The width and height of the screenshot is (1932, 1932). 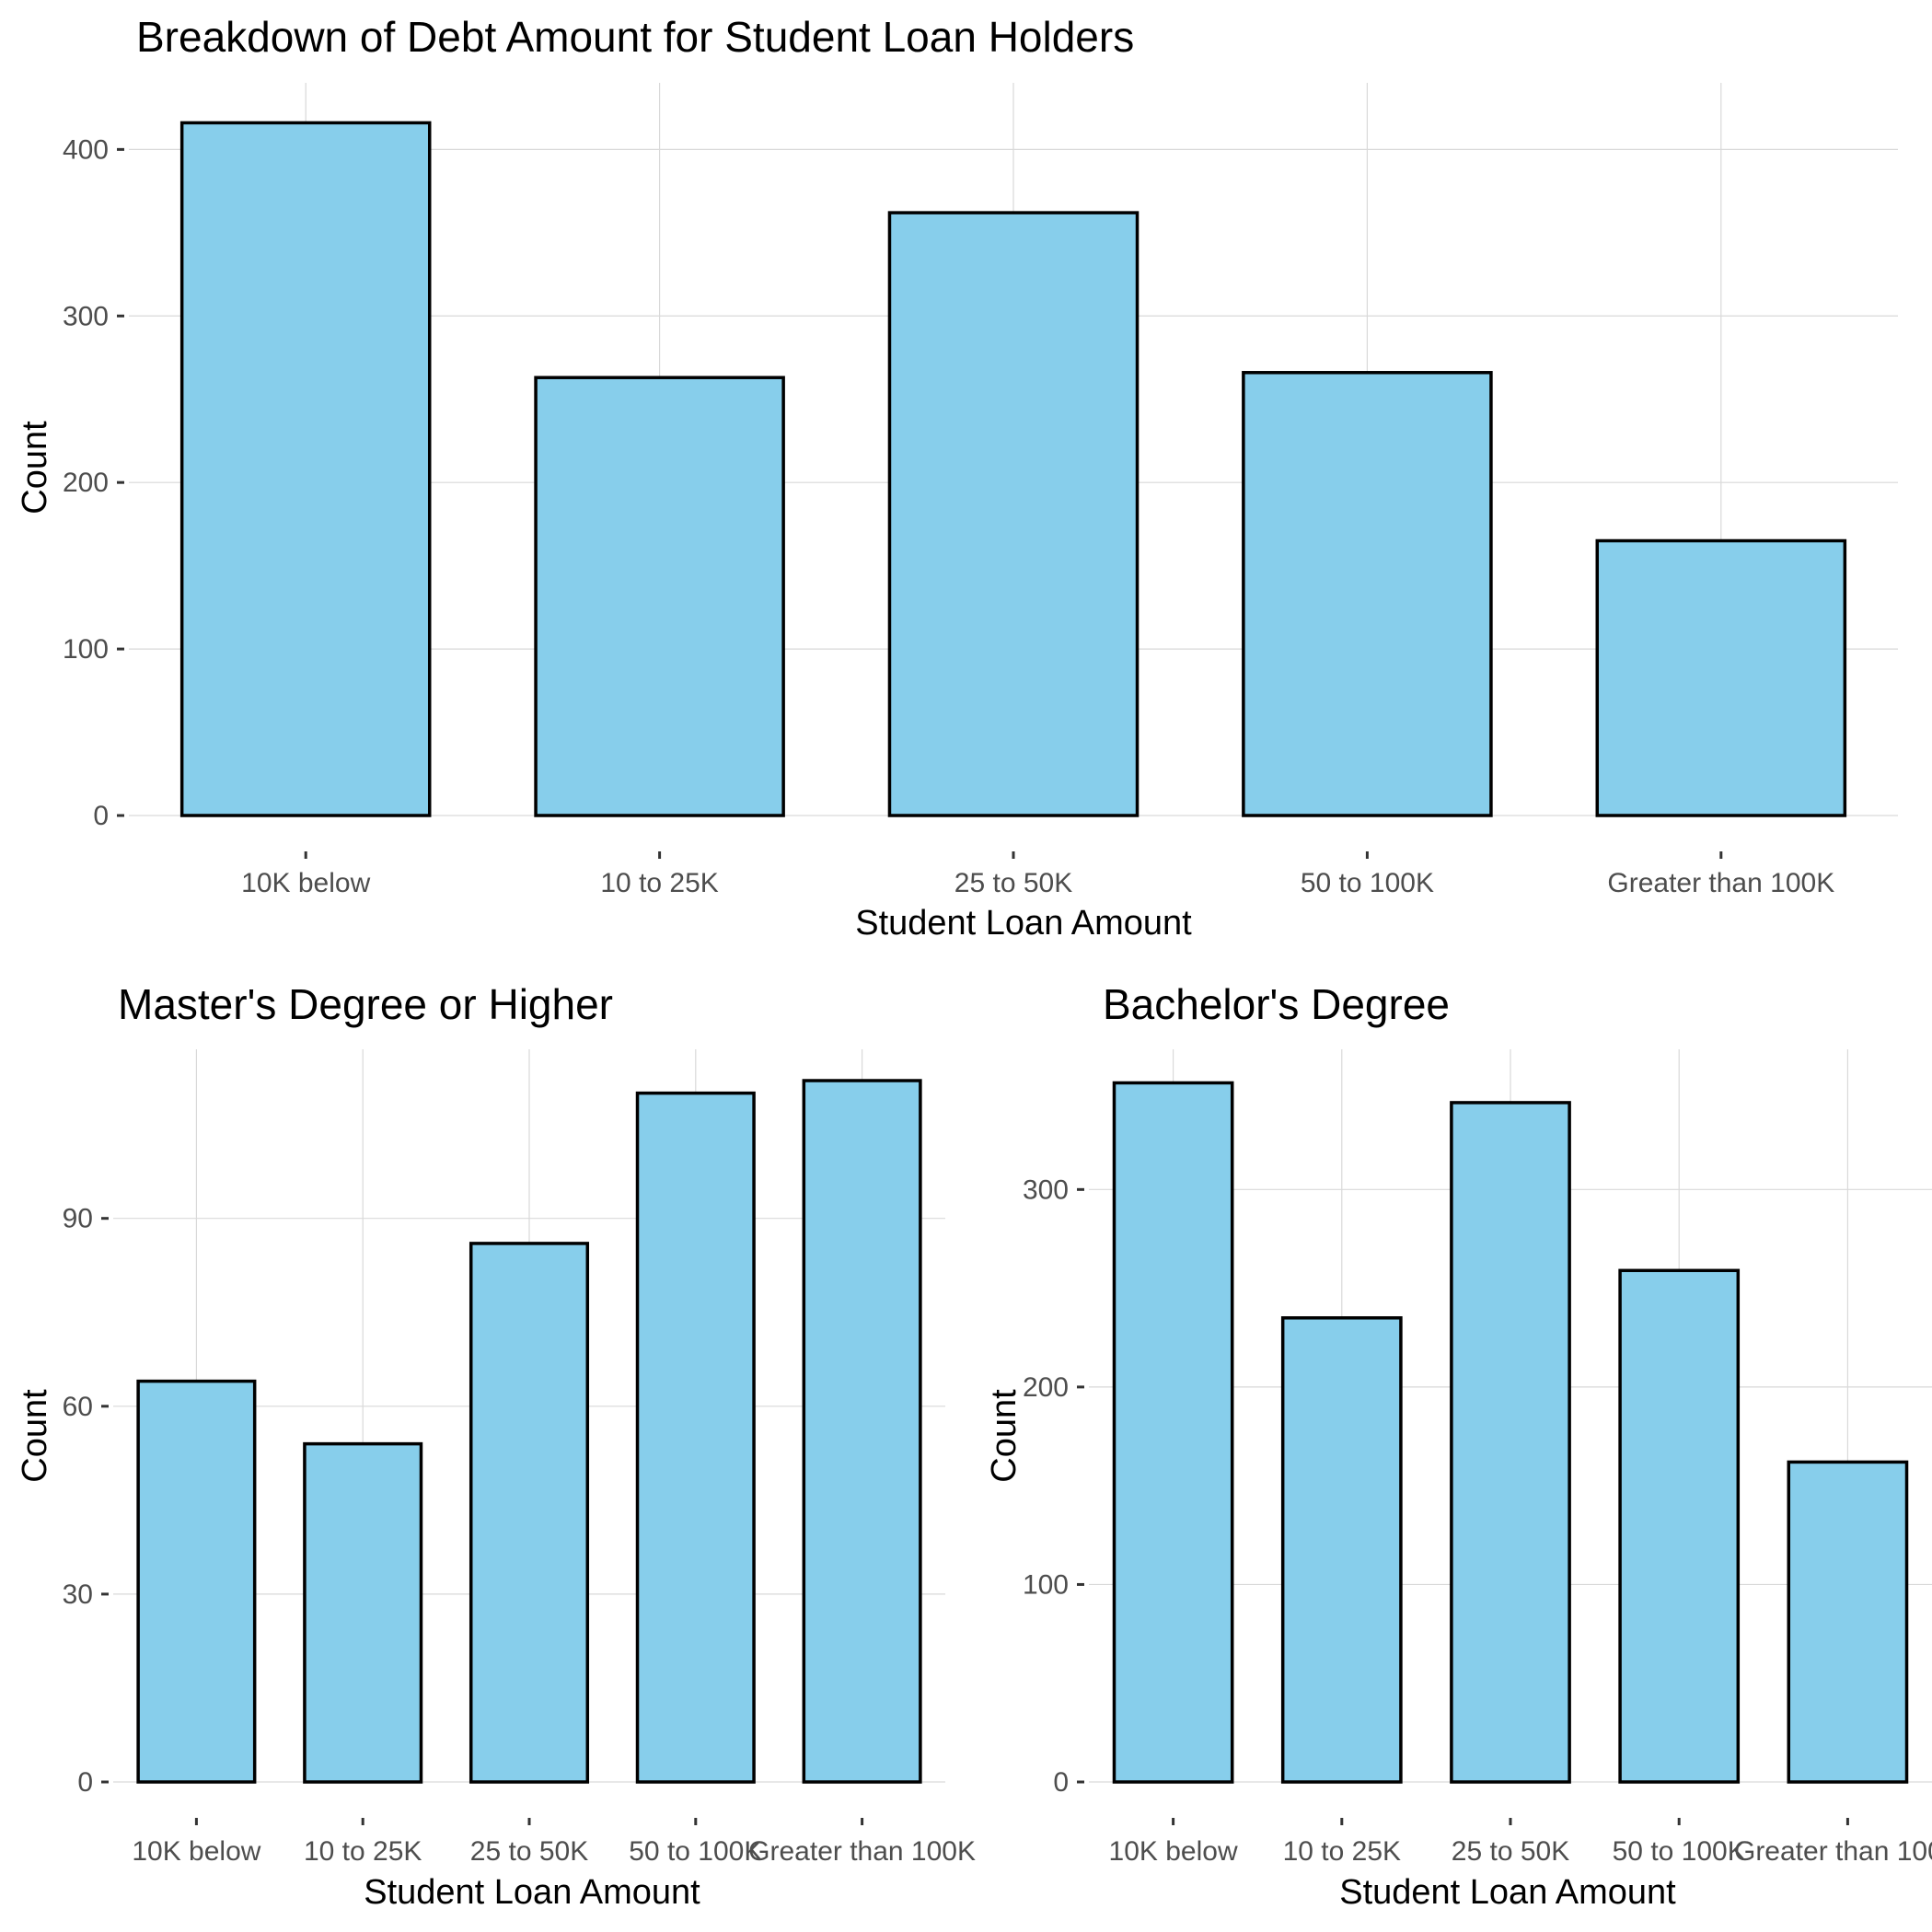 I want to click on y-tick-label: 30, so click(x=78, y=1595).